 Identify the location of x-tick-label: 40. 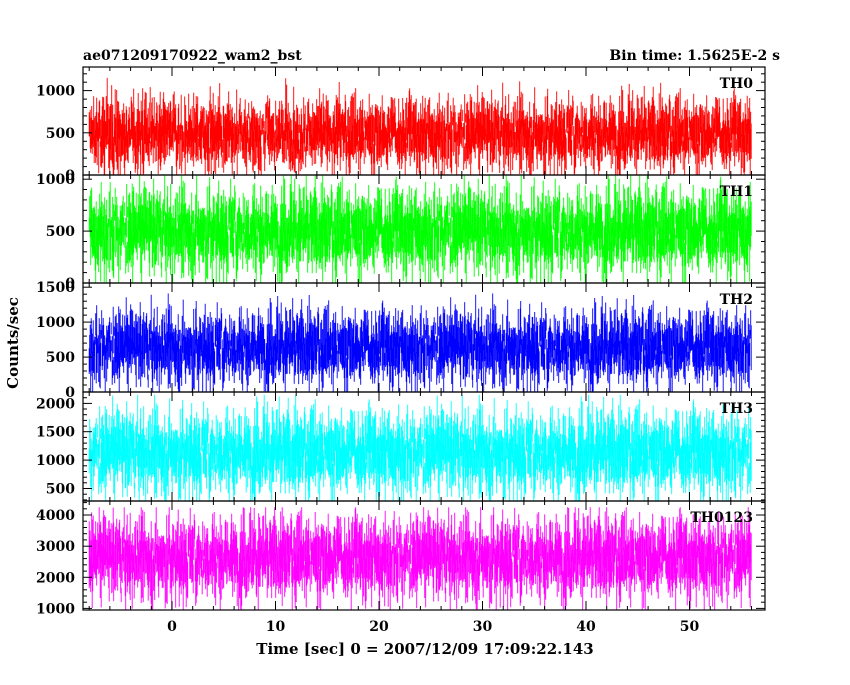
(586, 627).